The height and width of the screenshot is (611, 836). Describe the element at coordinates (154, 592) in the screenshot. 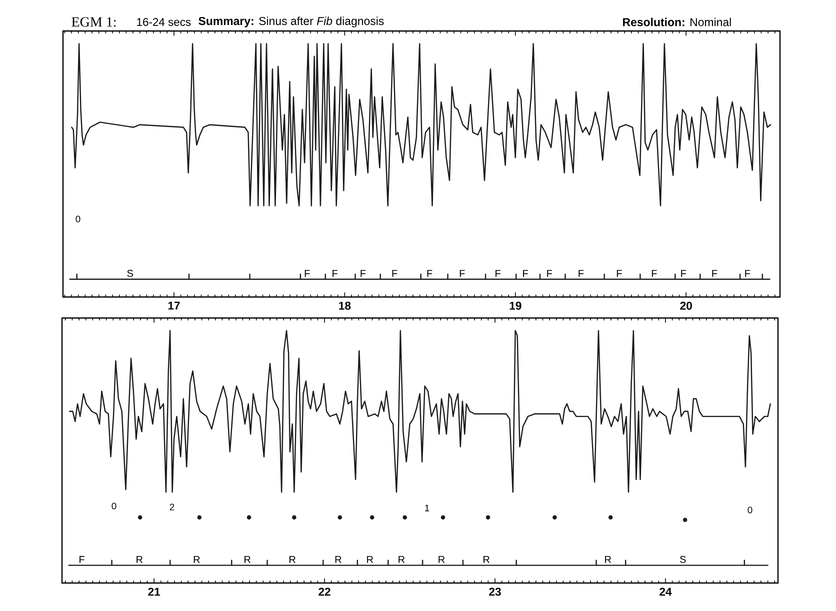

I see `x-tick-label: 21` at that location.